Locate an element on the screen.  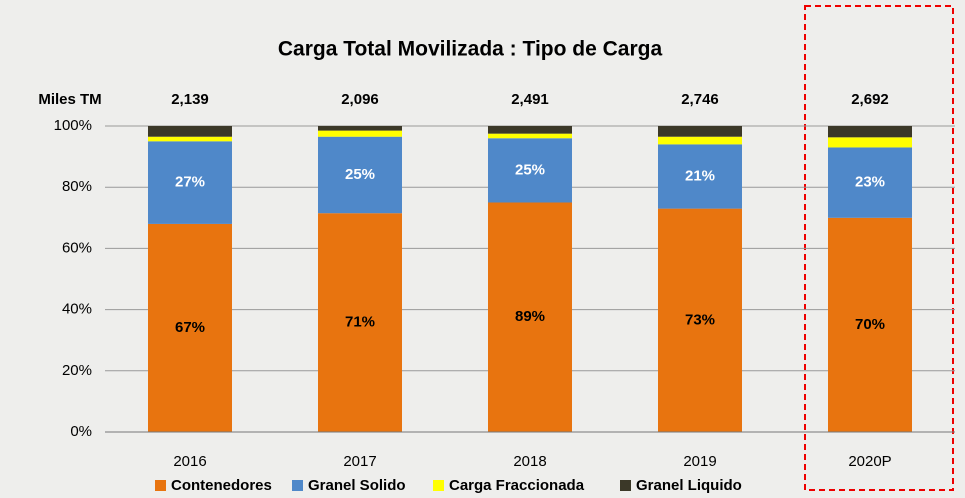
data-label: 23% is located at coordinates (870, 182).